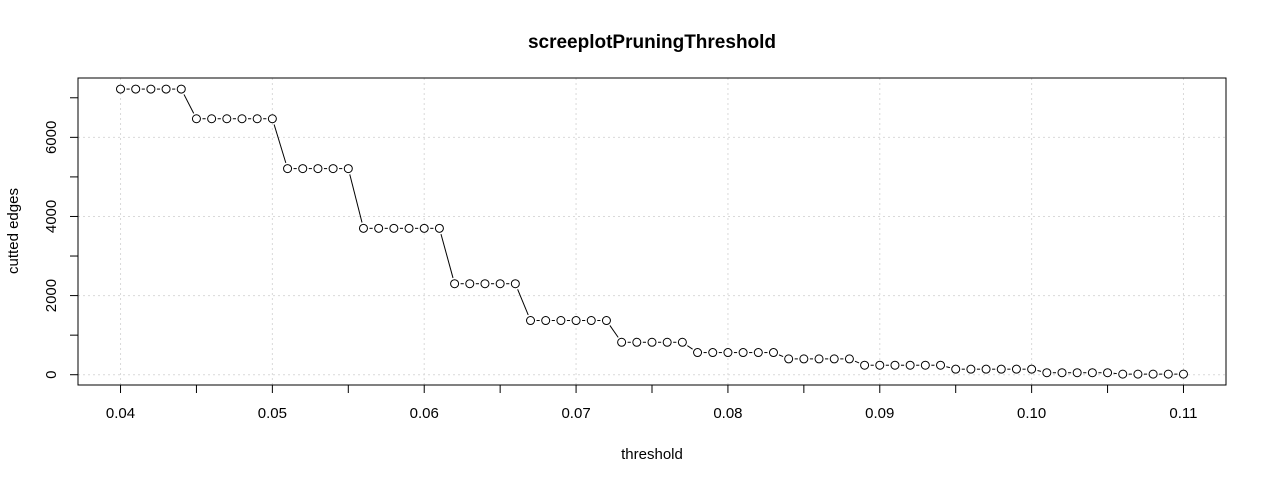 The height and width of the screenshot is (484, 1266). What do you see at coordinates (51, 137) in the screenshot?
I see `y-tick-label: 6000` at bounding box center [51, 137].